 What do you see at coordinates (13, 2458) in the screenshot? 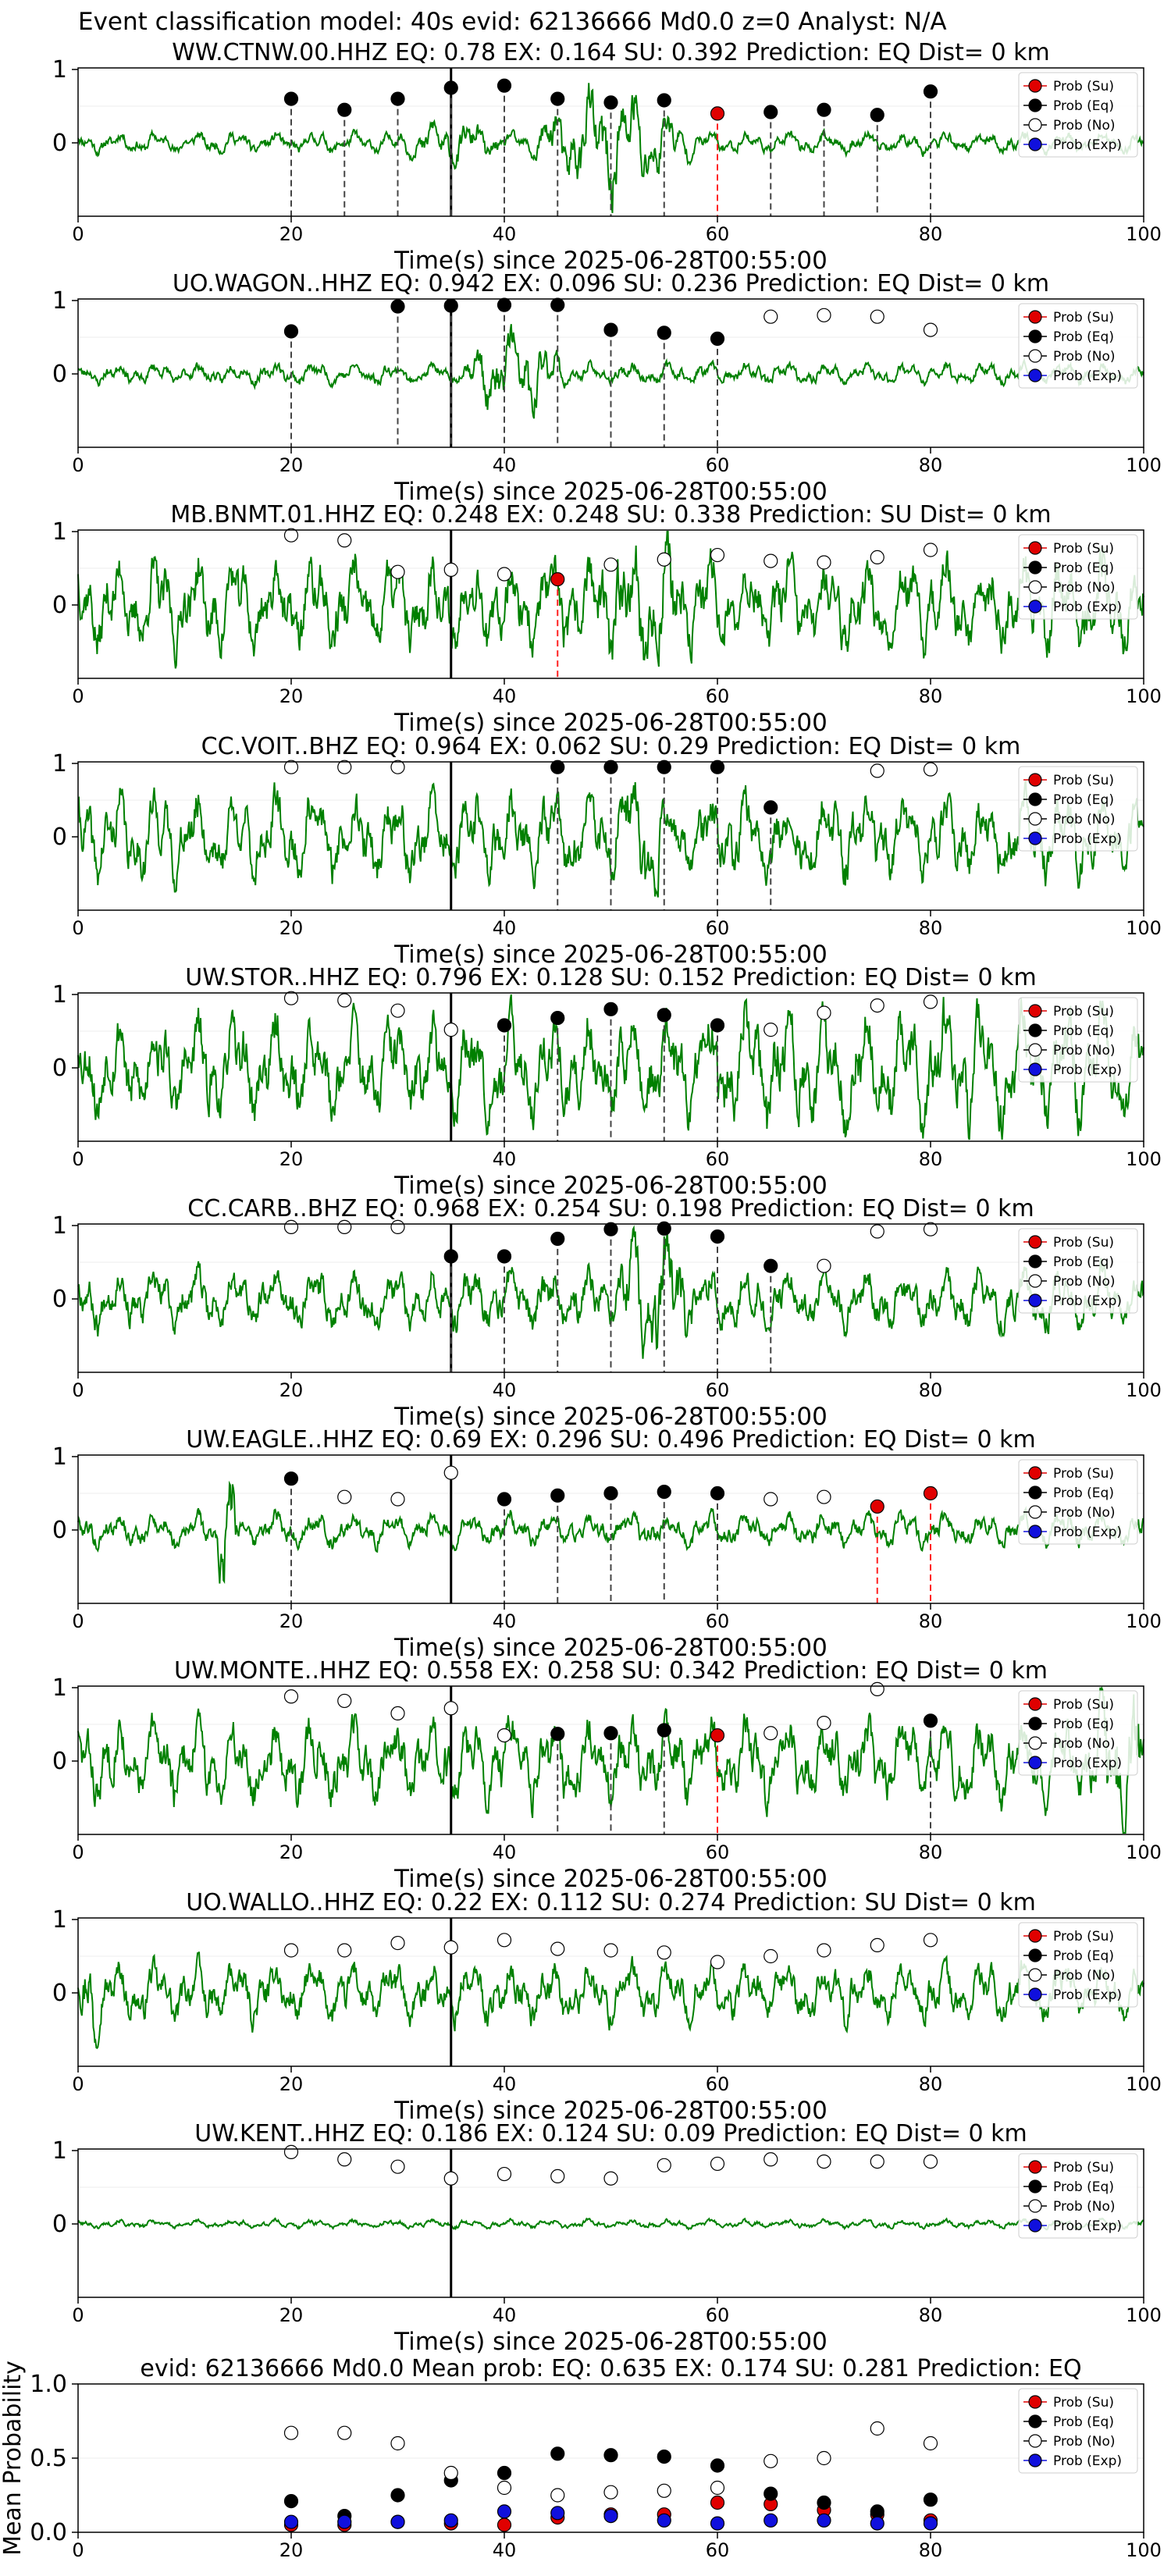
I see `y-axis-label: Mean Probability` at bounding box center [13, 2458].